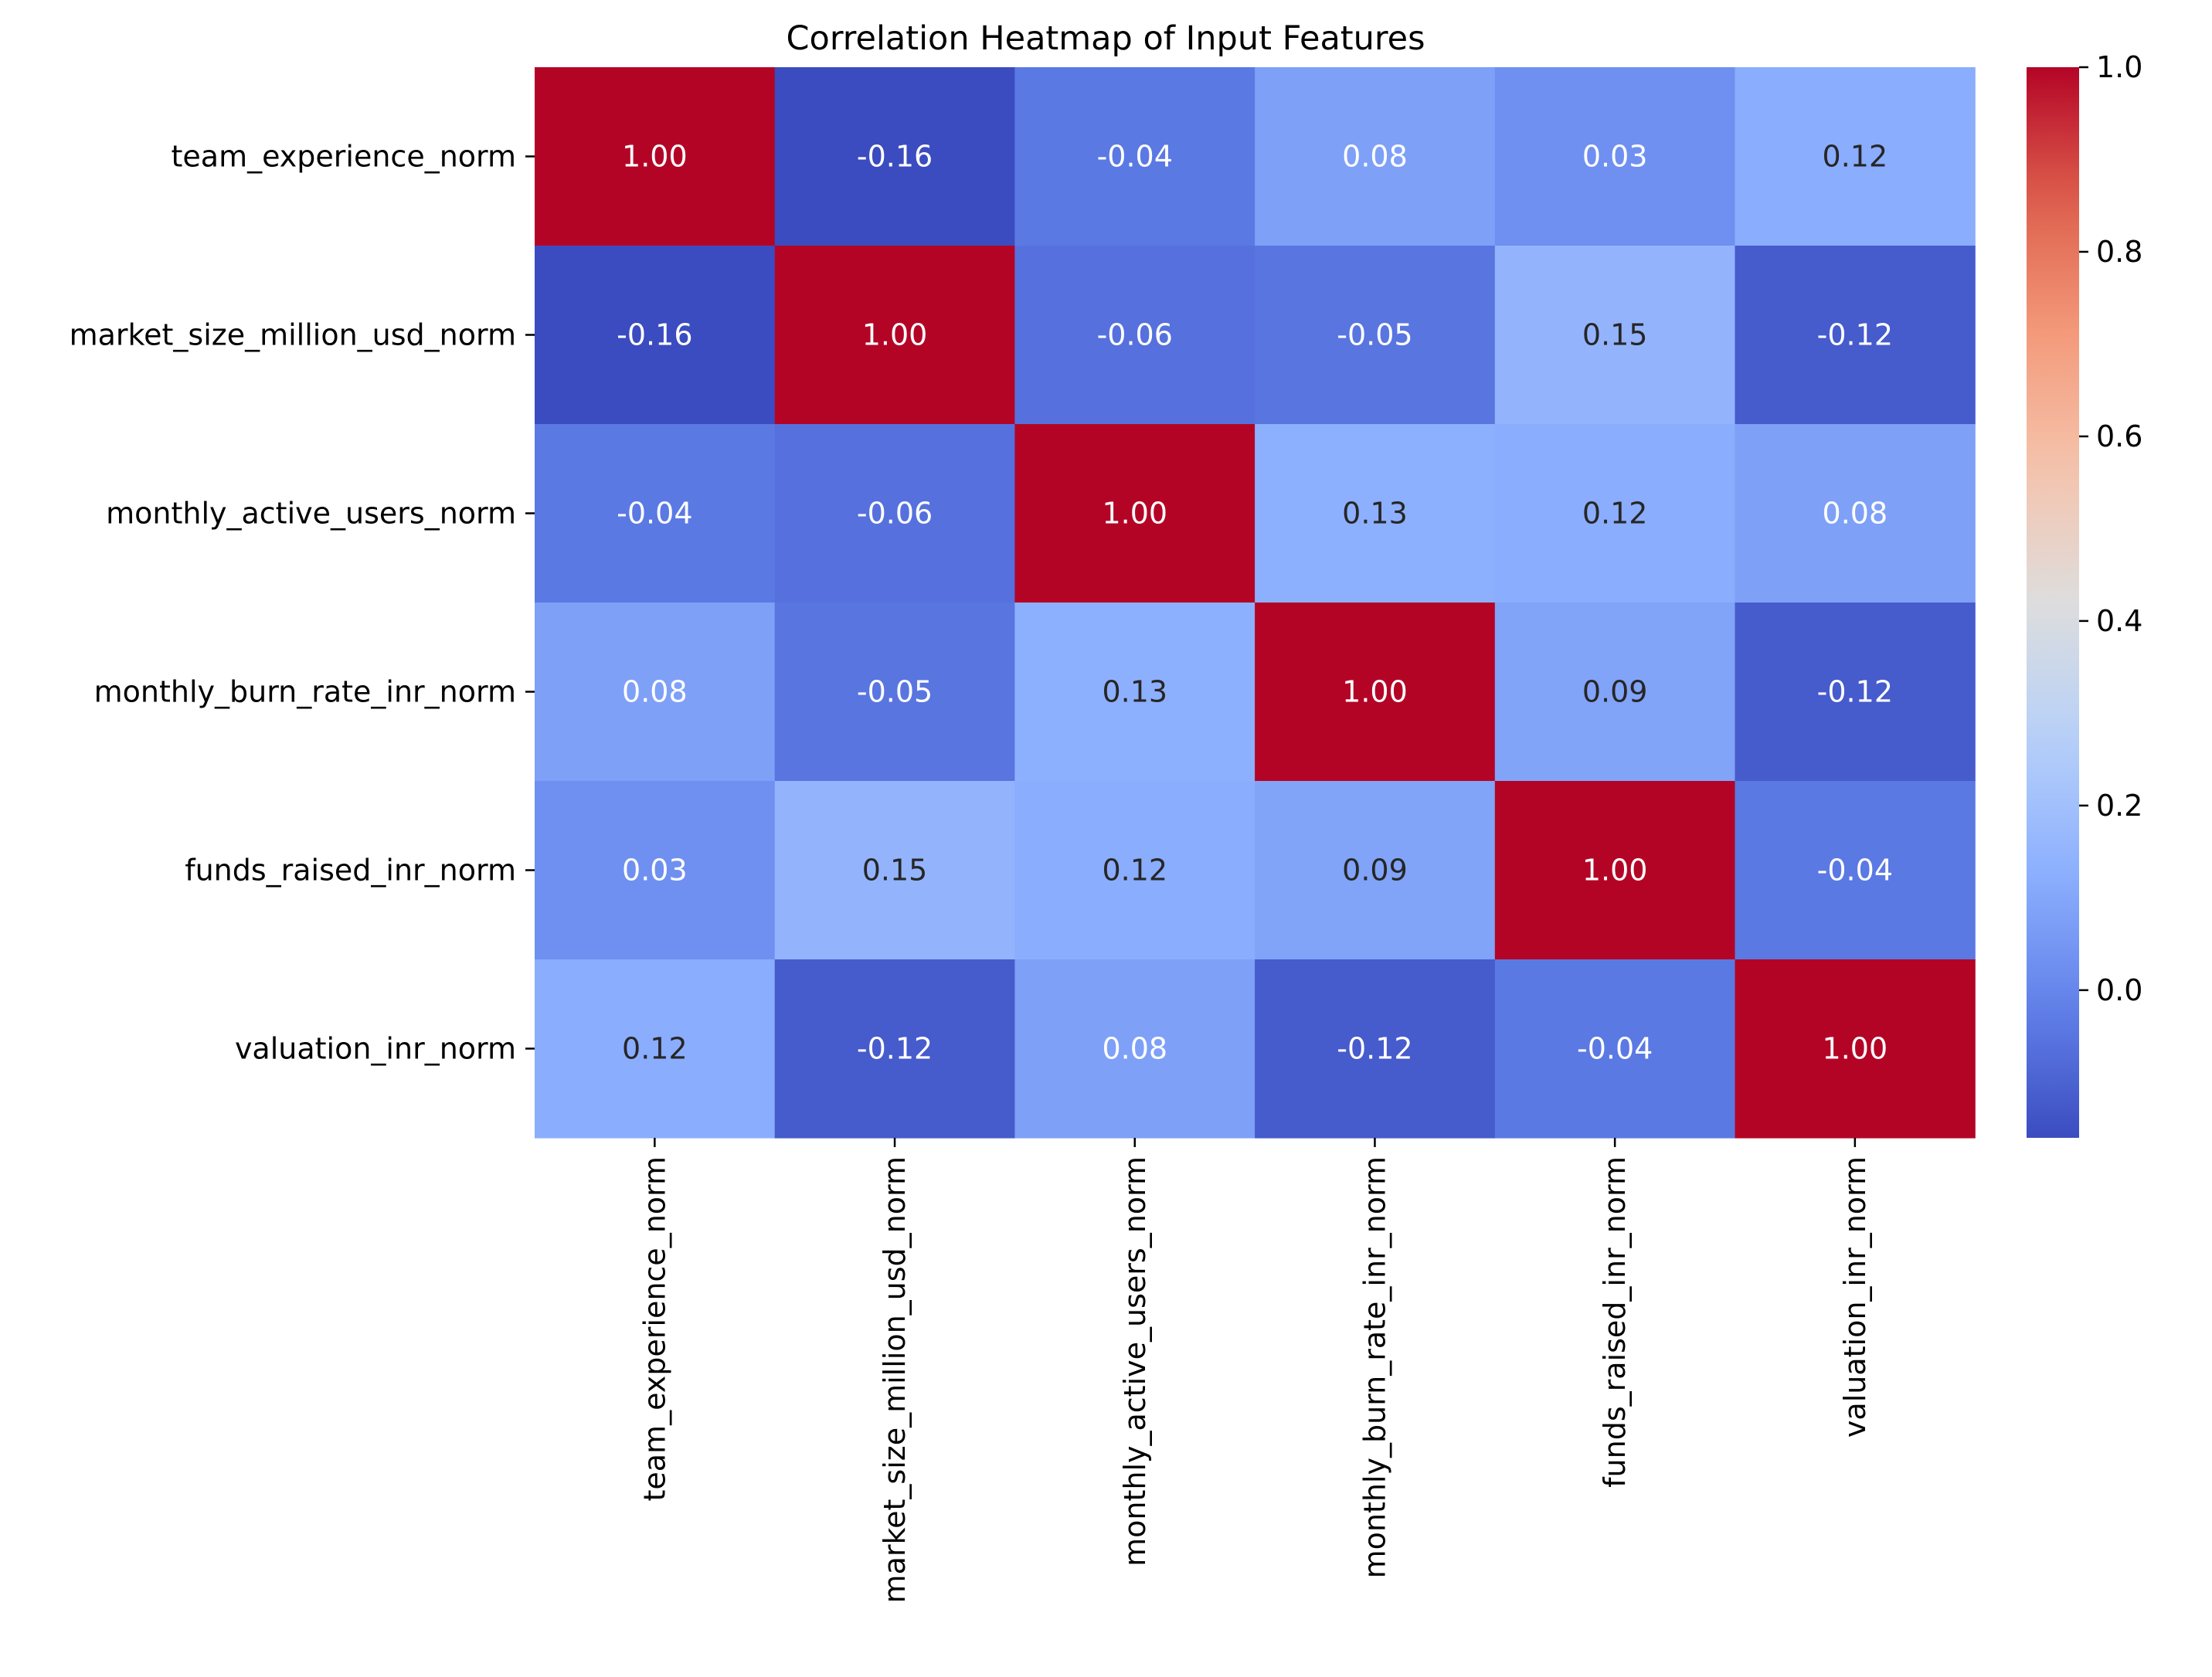 The height and width of the screenshot is (1677, 2212). Describe the element at coordinates (311, 514) in the screenshot. I see `y-tick-label: monthly_active_users_norm` at that location.